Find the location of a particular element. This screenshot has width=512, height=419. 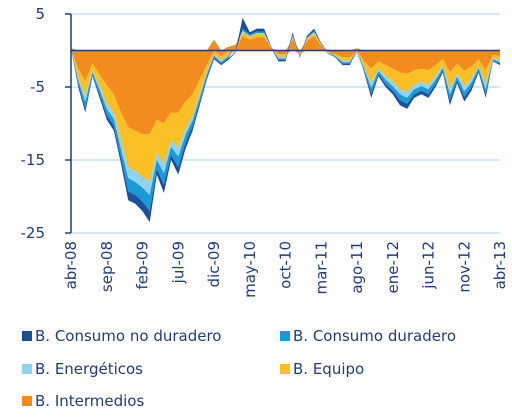

legend-label: B. Energéticos is located at coordinates (89, 369).